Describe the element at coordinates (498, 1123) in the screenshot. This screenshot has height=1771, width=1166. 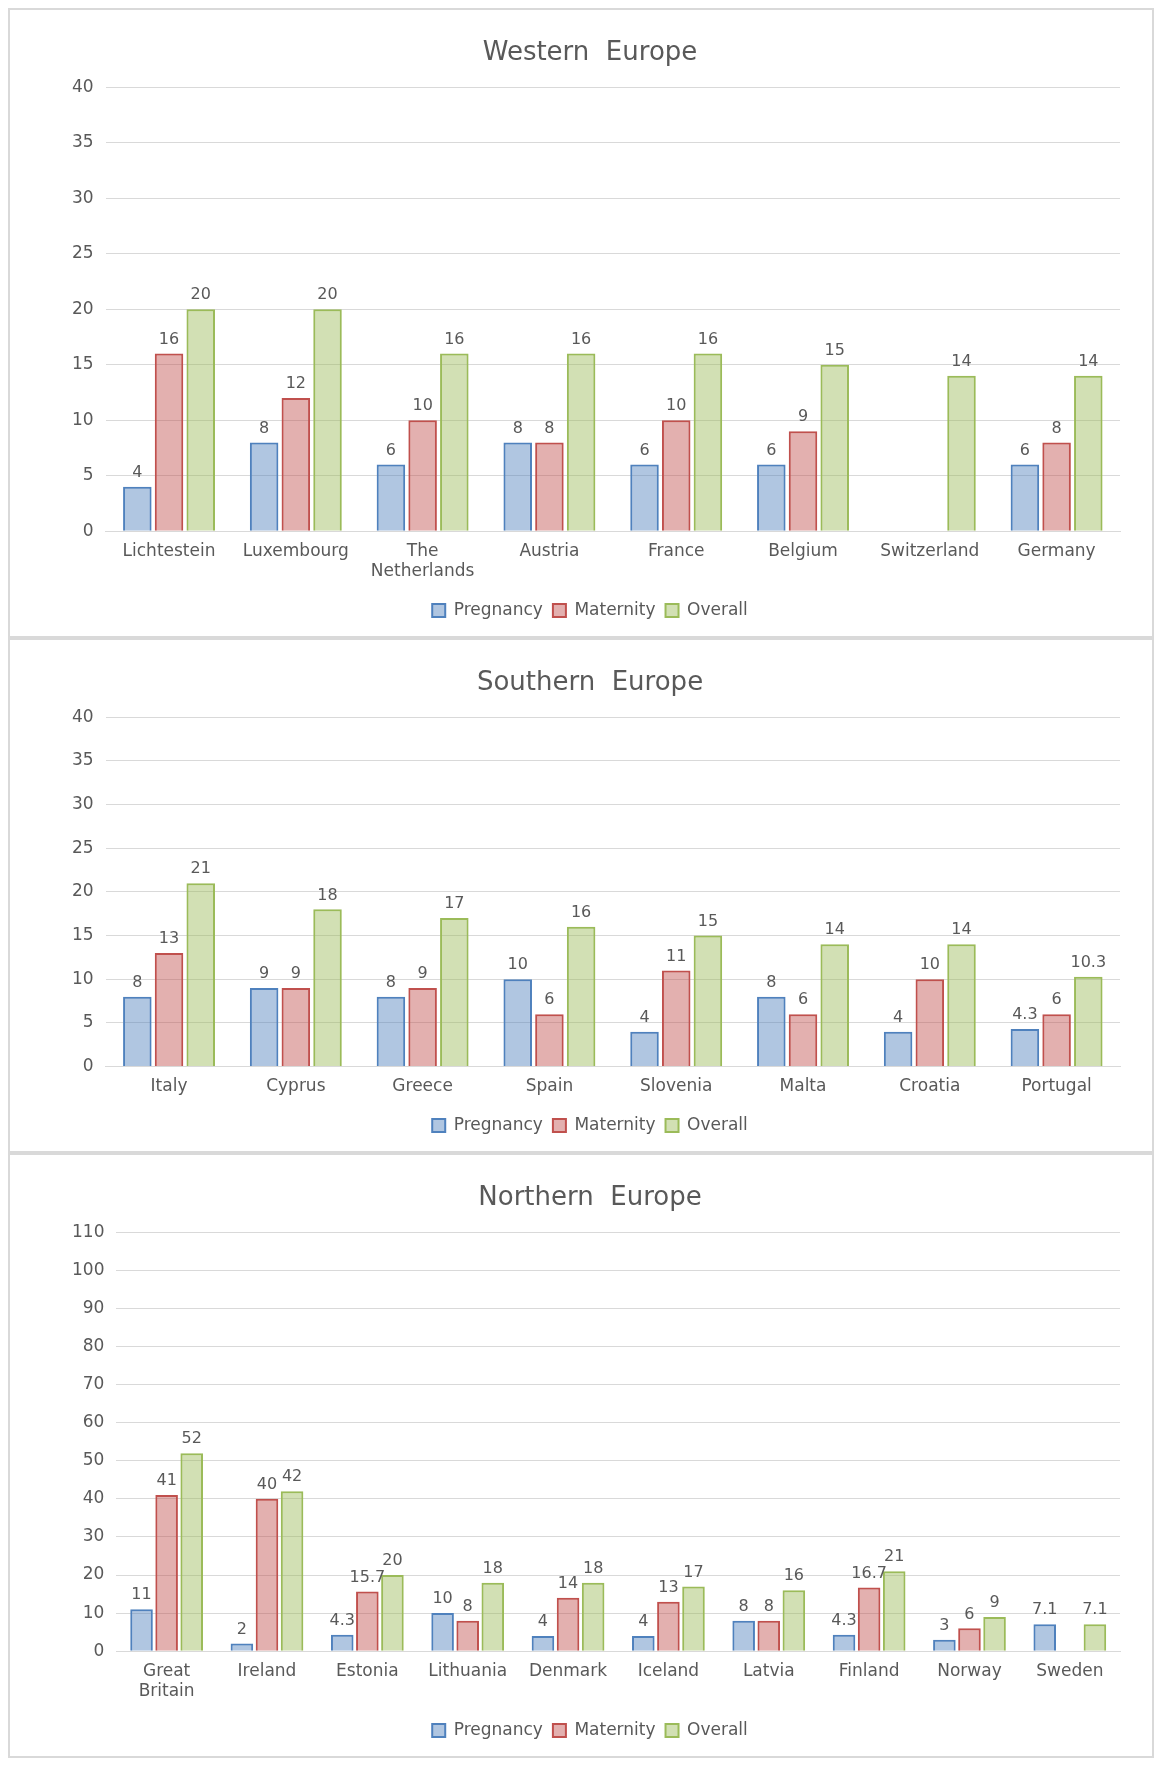
I see `legend-label: Pregnancy` at that location.